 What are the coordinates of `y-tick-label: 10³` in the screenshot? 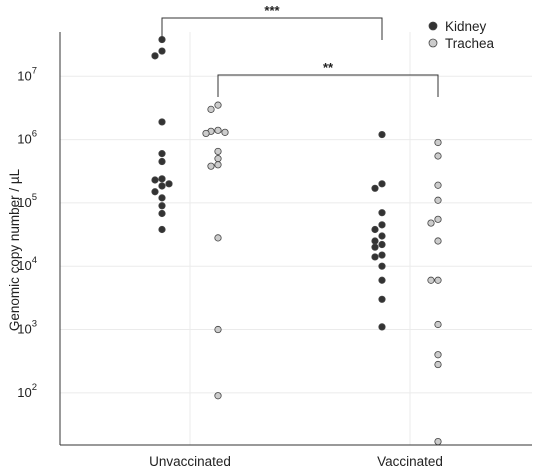 It's located at (27, 328).